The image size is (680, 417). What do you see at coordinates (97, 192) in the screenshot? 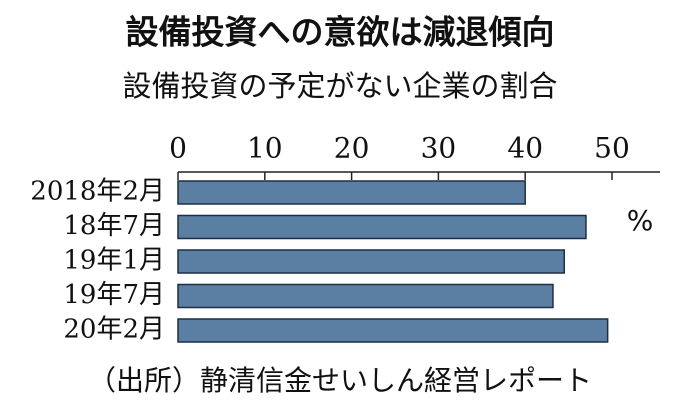
I see `y-tick-label: 2018年2月` at bounding box center [97, 192].